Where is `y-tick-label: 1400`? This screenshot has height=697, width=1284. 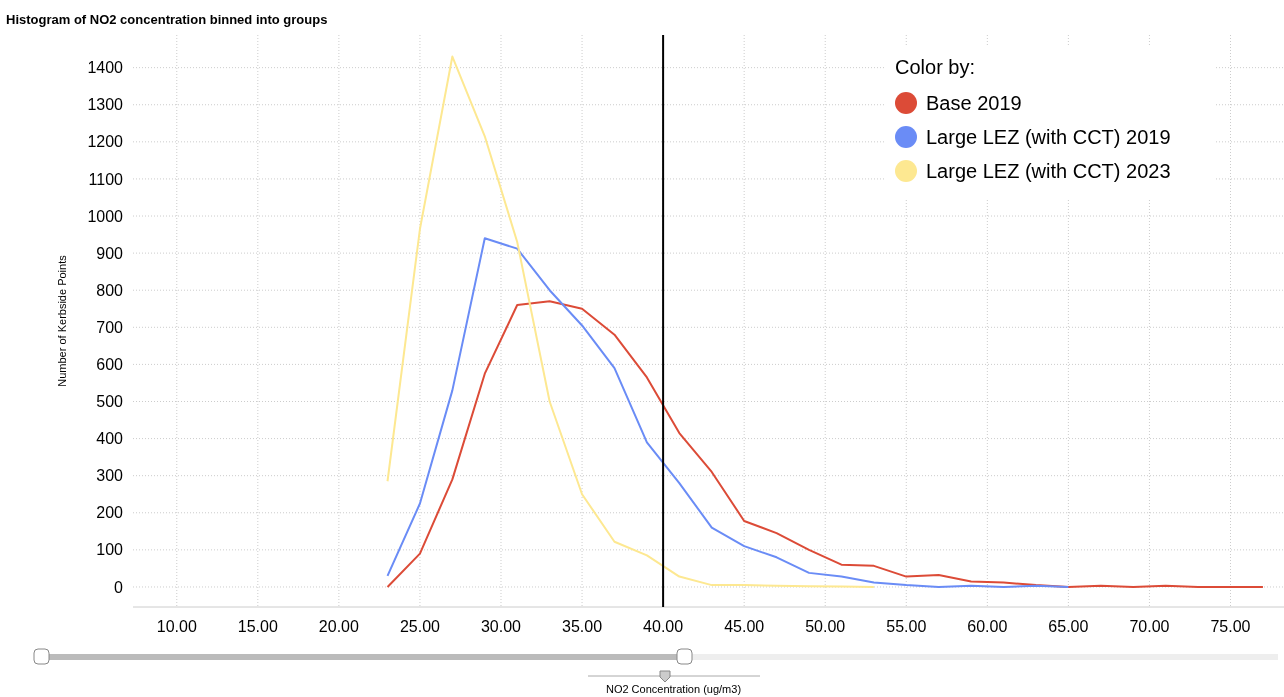 y-tick-label: 1400 is located at coordinates (105, 68).